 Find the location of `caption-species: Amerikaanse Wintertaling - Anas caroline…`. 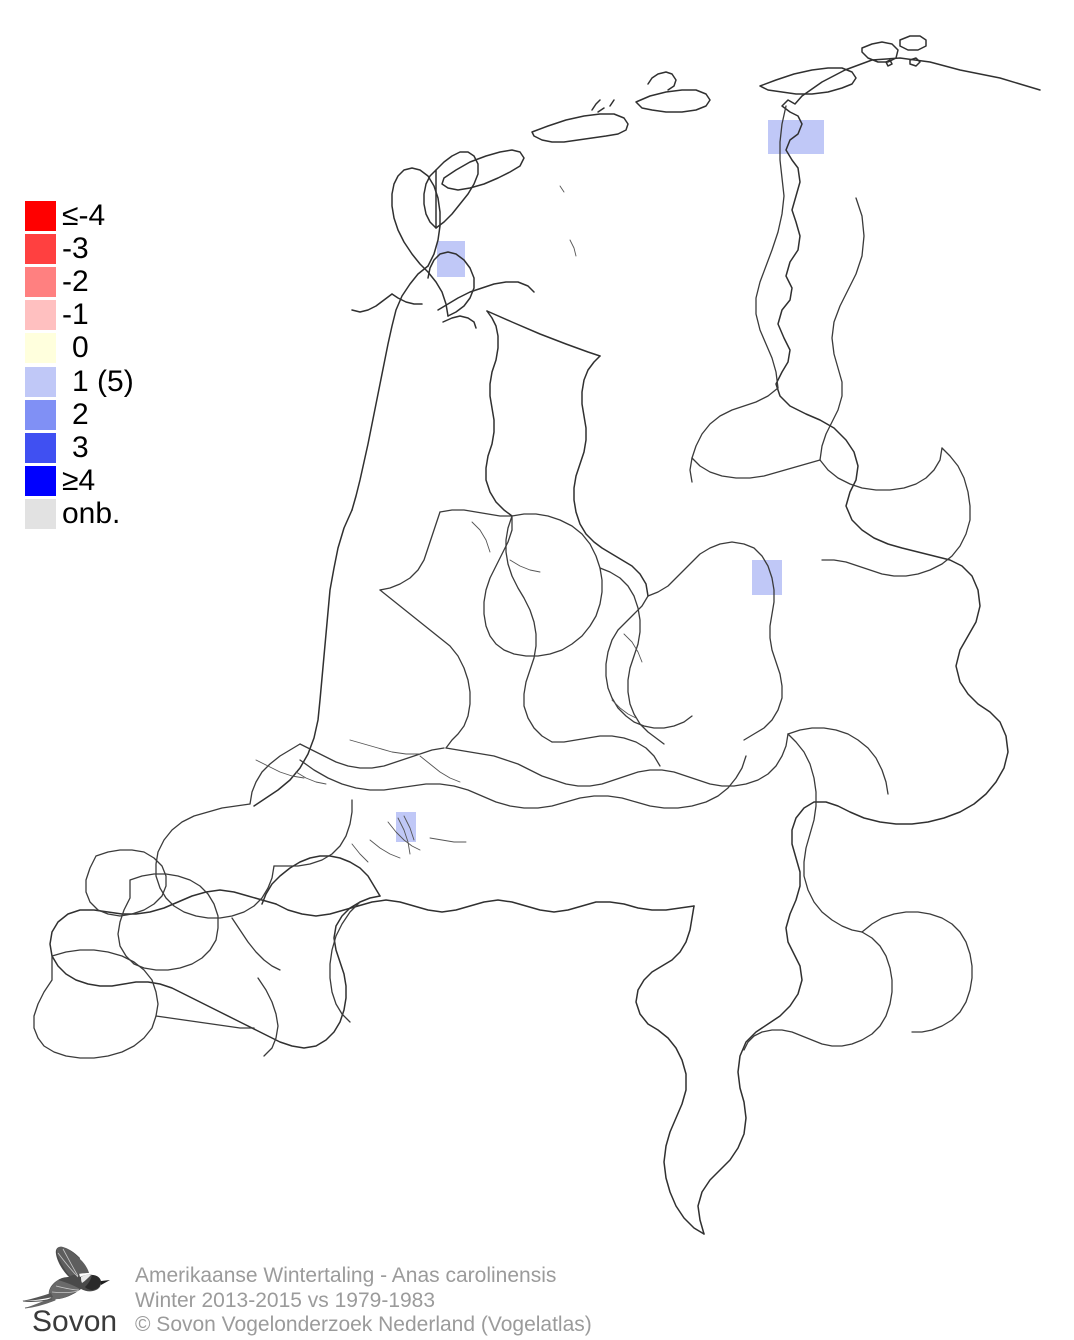

caption-species: Amerikaanse Wintertaling - Anas caroline… is located at coordinates (346, 1275).